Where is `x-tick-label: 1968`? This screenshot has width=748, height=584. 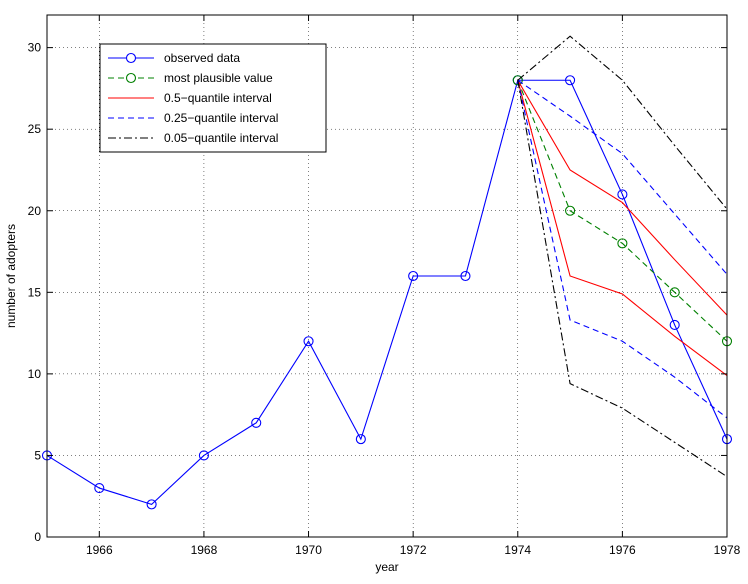 x-tick-label: 1968 is located at coordinates (204, 550).